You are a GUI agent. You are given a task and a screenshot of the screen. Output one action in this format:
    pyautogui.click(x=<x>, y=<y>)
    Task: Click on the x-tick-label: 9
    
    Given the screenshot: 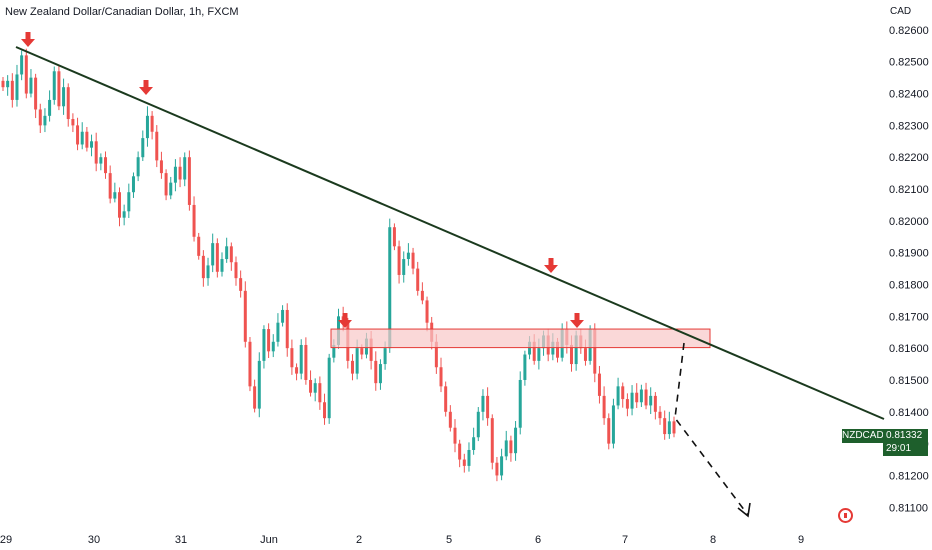 What is the action you would take?
    pyautogui.click(x=801, y=540)
    